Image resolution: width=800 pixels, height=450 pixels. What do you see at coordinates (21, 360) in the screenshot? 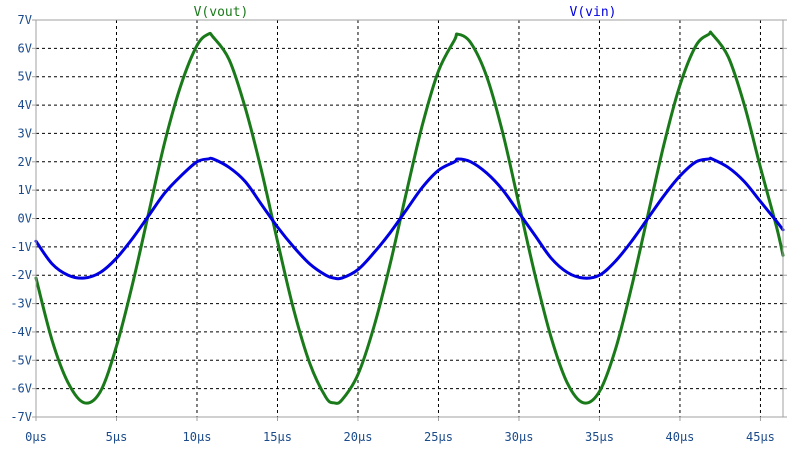
I see `y-tick-label: -5V` at bounding box center [21, 360].